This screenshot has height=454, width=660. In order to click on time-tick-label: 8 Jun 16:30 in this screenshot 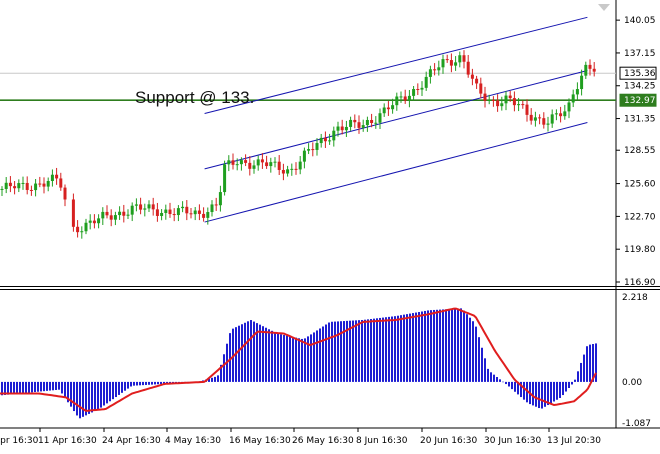, I will do `click(382, 441)`.